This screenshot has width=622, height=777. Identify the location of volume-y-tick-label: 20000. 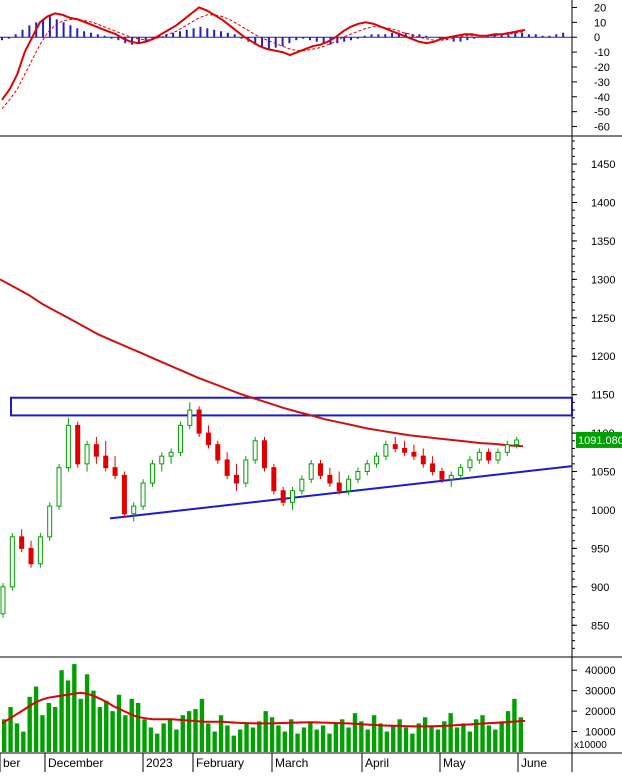
(600, 712).